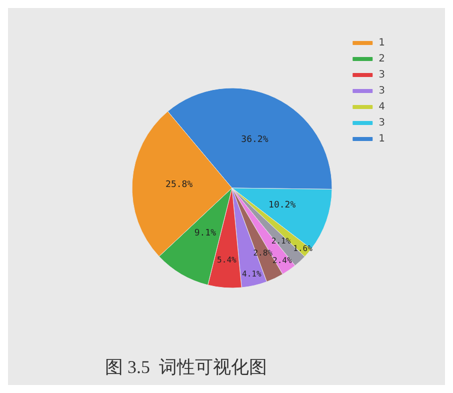 This screenshot has height=393, width=453. What do you see at coordinates (282, 260) in the screenshot?
I see `data-label: 2.4%` at bounding box center [282, 260].